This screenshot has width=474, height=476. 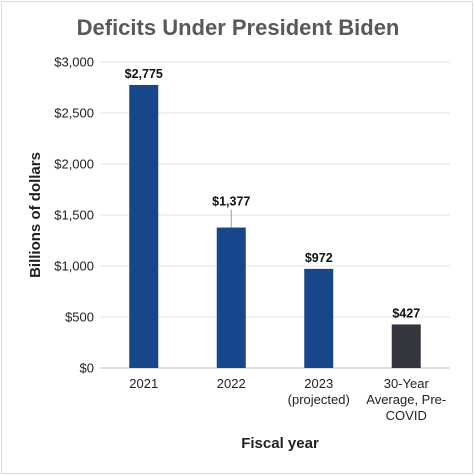 What do you see at coordinates (319, 399) in the screenshot?
I see `x-tick-label-line: (projected)` at bounding box center [319, 399].